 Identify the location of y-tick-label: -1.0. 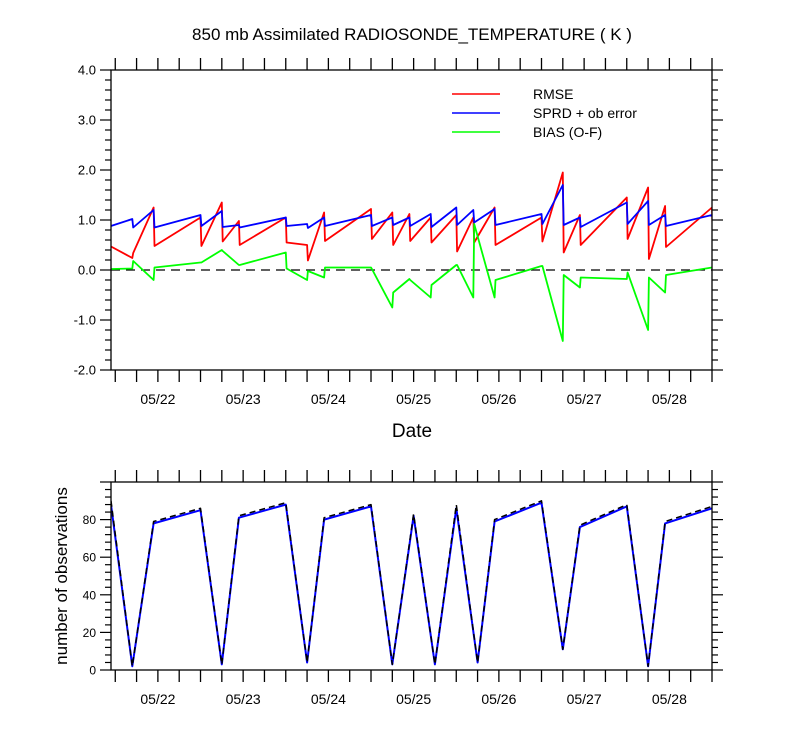
(85, 320).